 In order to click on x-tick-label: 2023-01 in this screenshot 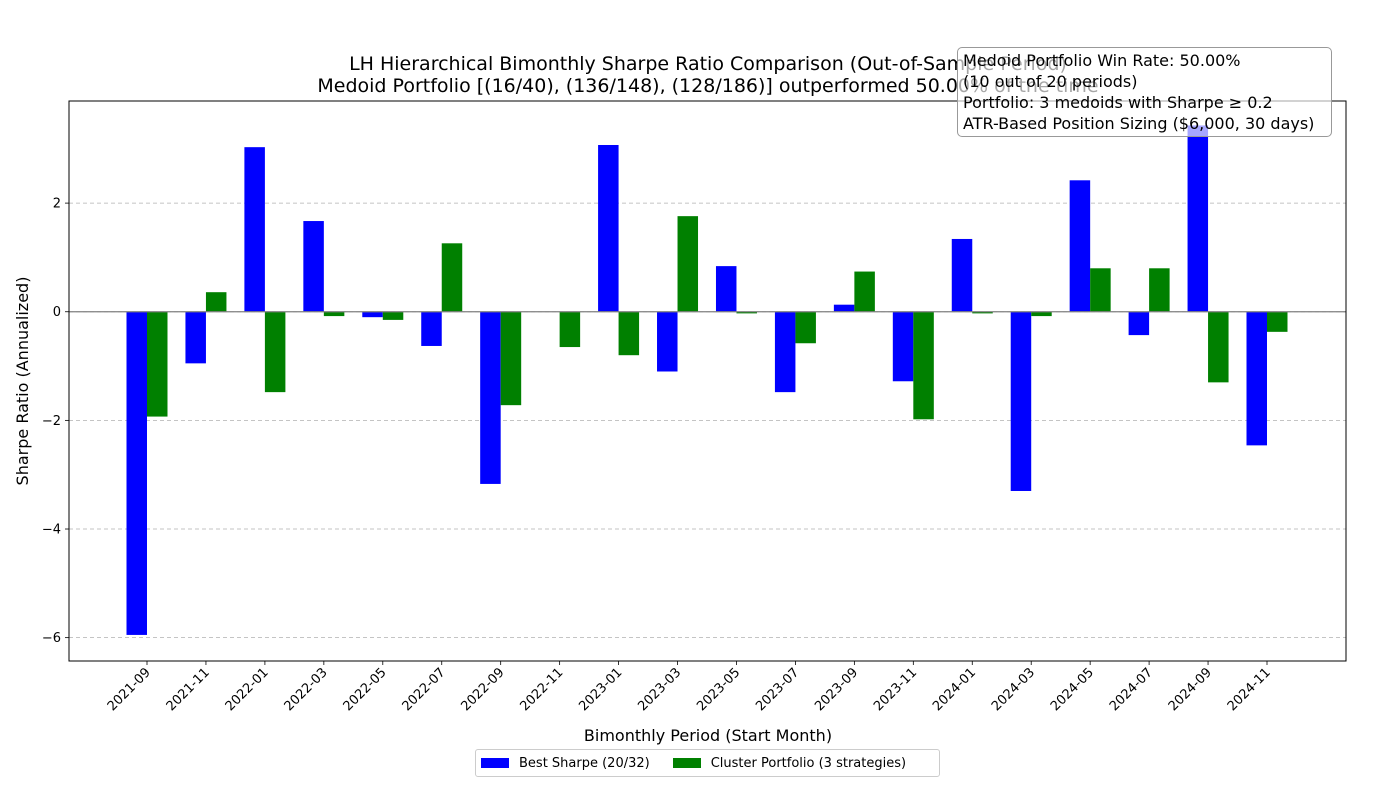, I will do `click(600, 689)`.